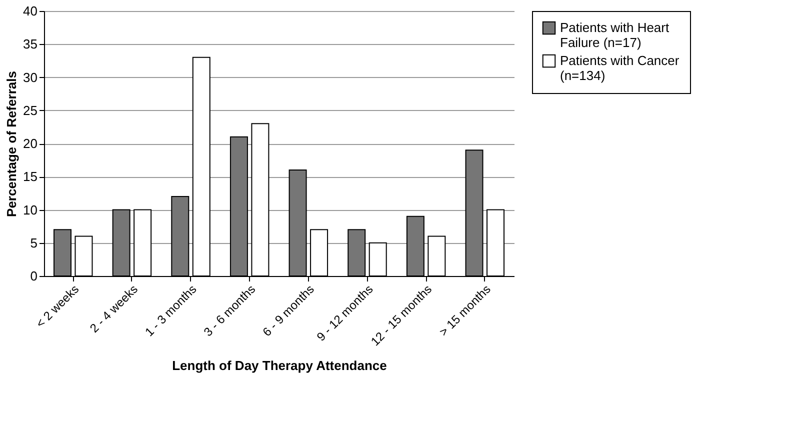 This screenshot has width=806, height=433. I want to click on y-tick-label: 0, so click(34, 276).